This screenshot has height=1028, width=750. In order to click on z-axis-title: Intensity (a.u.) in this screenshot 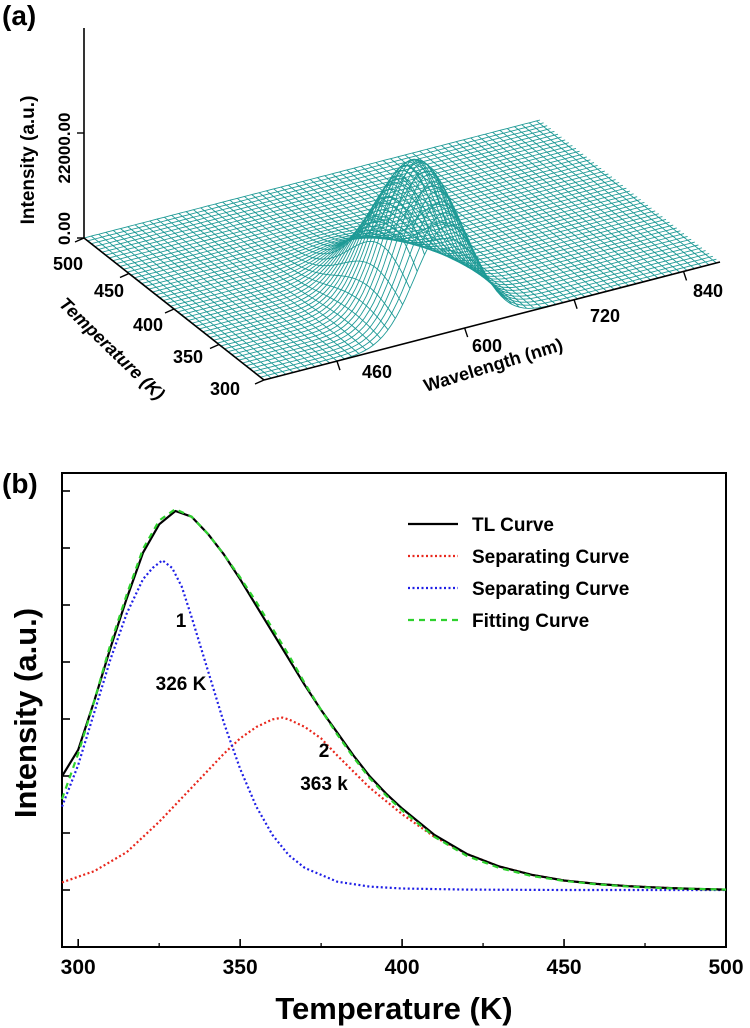, I will do `click(28, 160)`.